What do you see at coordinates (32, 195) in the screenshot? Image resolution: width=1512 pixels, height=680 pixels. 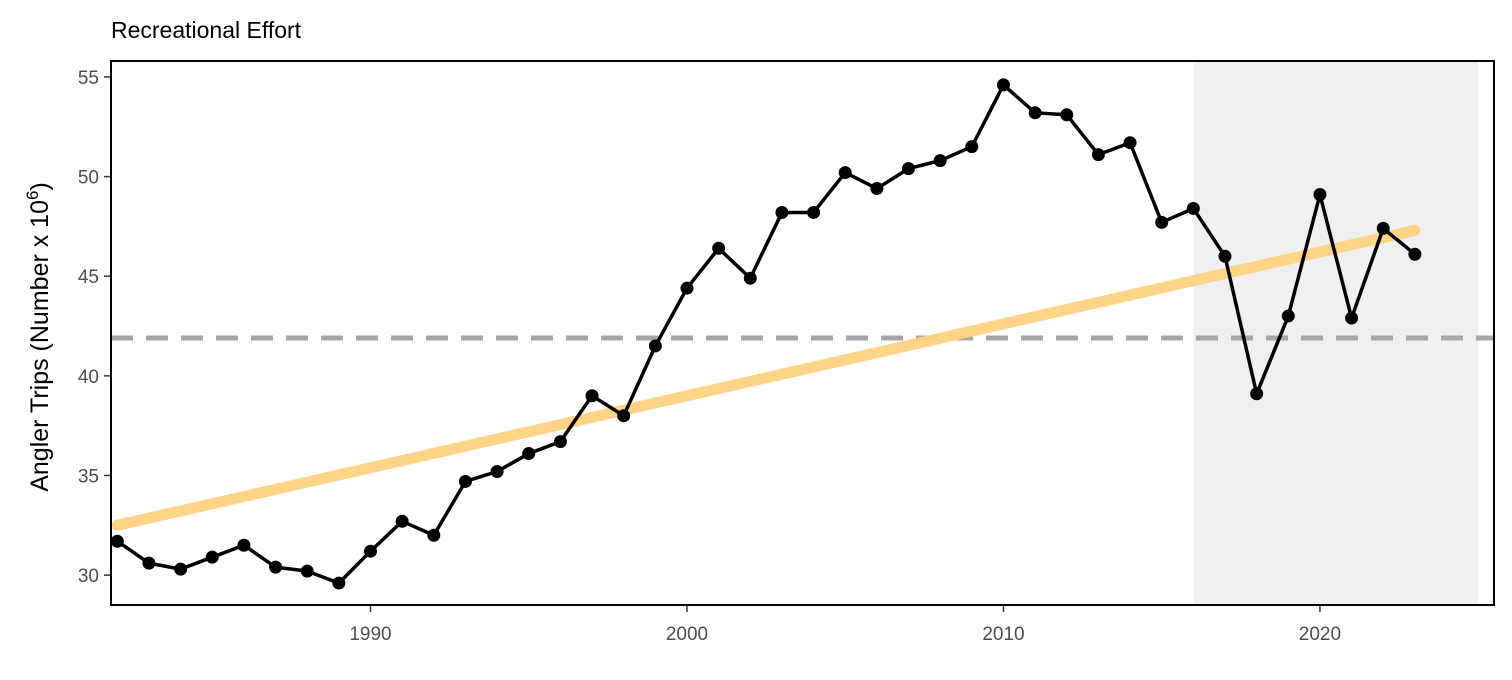 I see `y-axis-label-superscript: 6` at bounding box center [32, 195].